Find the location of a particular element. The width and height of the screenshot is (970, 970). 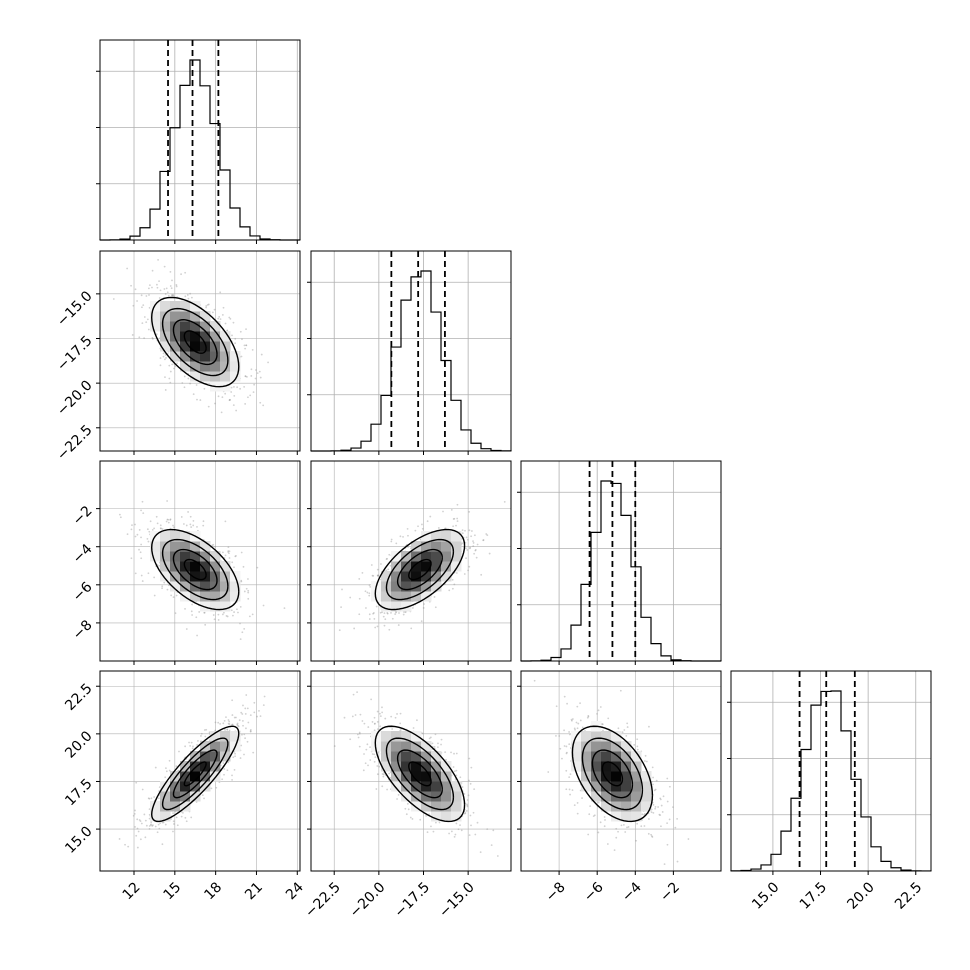

y-tick-label: 22.5 is located at coordinates (78, 697).